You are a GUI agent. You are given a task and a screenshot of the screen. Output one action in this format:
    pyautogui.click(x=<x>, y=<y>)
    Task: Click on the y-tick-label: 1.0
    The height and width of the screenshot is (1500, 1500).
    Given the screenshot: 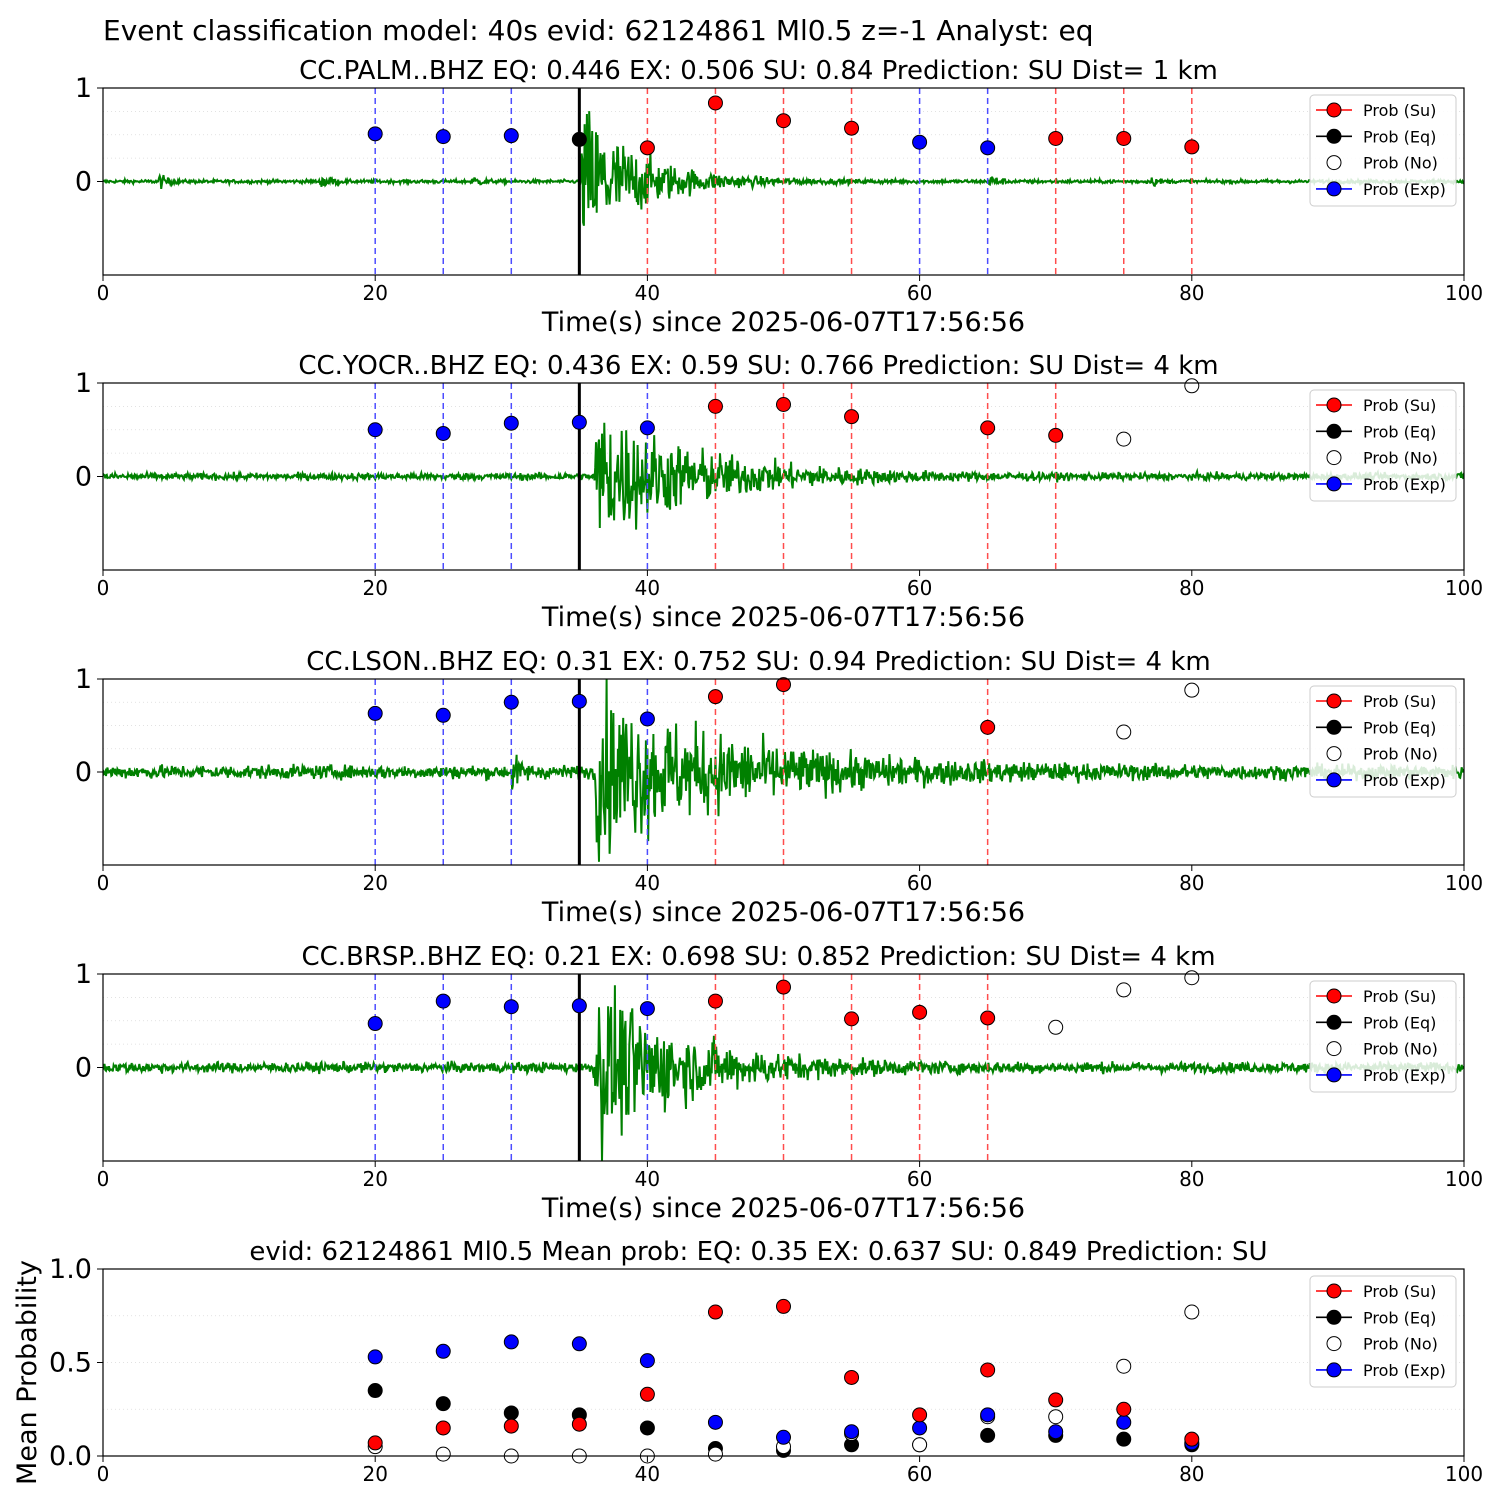 What is the action you would take?
    pyautogui.click(x=70, y=1269)
    